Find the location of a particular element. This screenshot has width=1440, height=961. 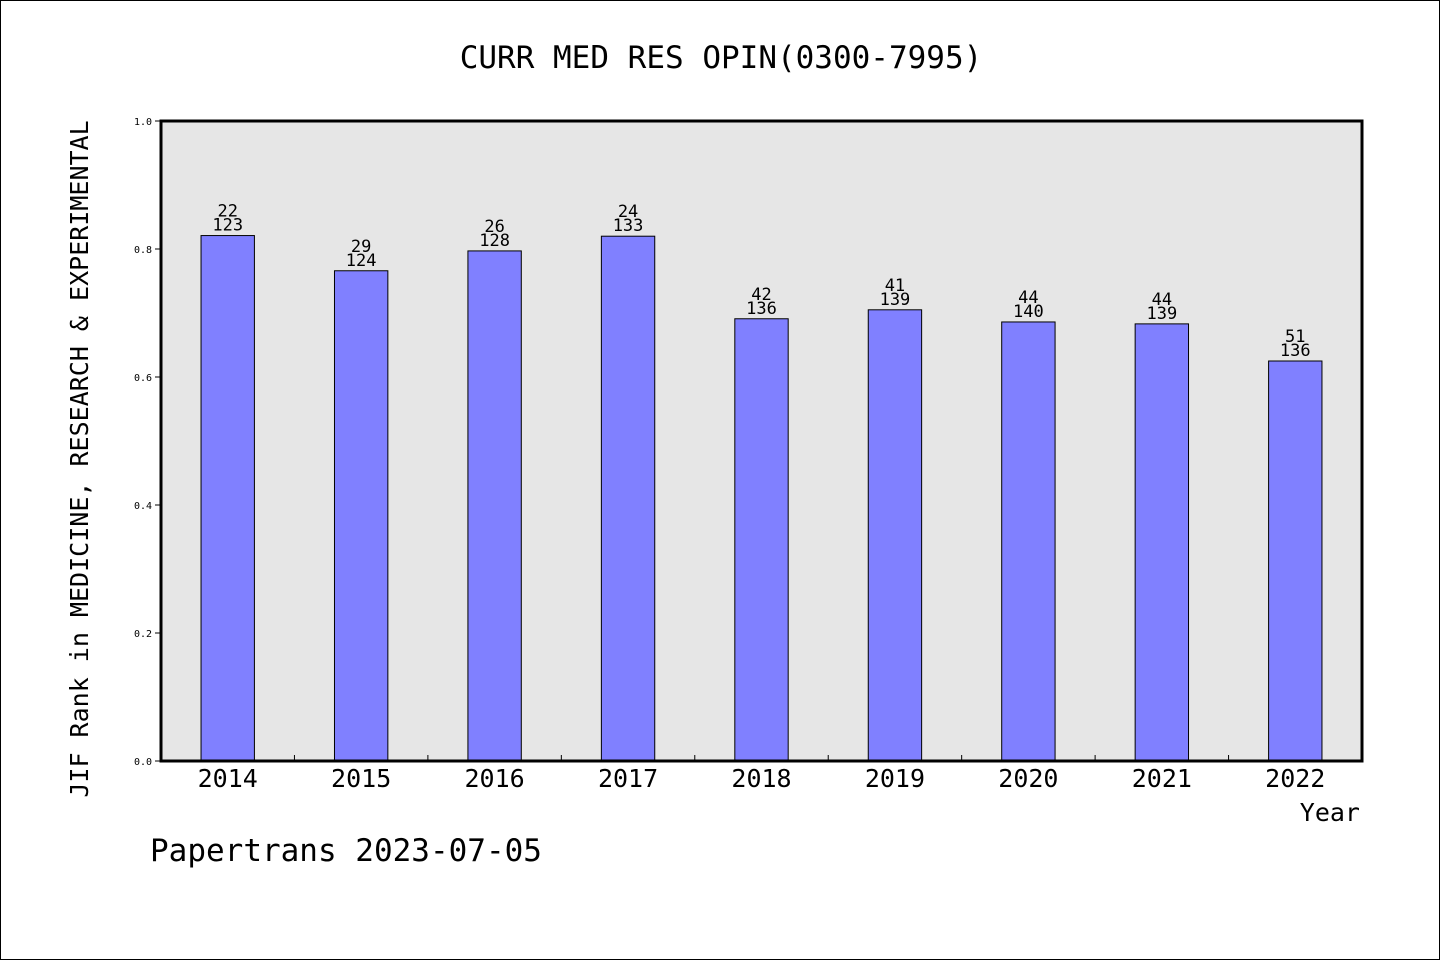

bar-rank-label: 42 is located at coordinates (761, 295).